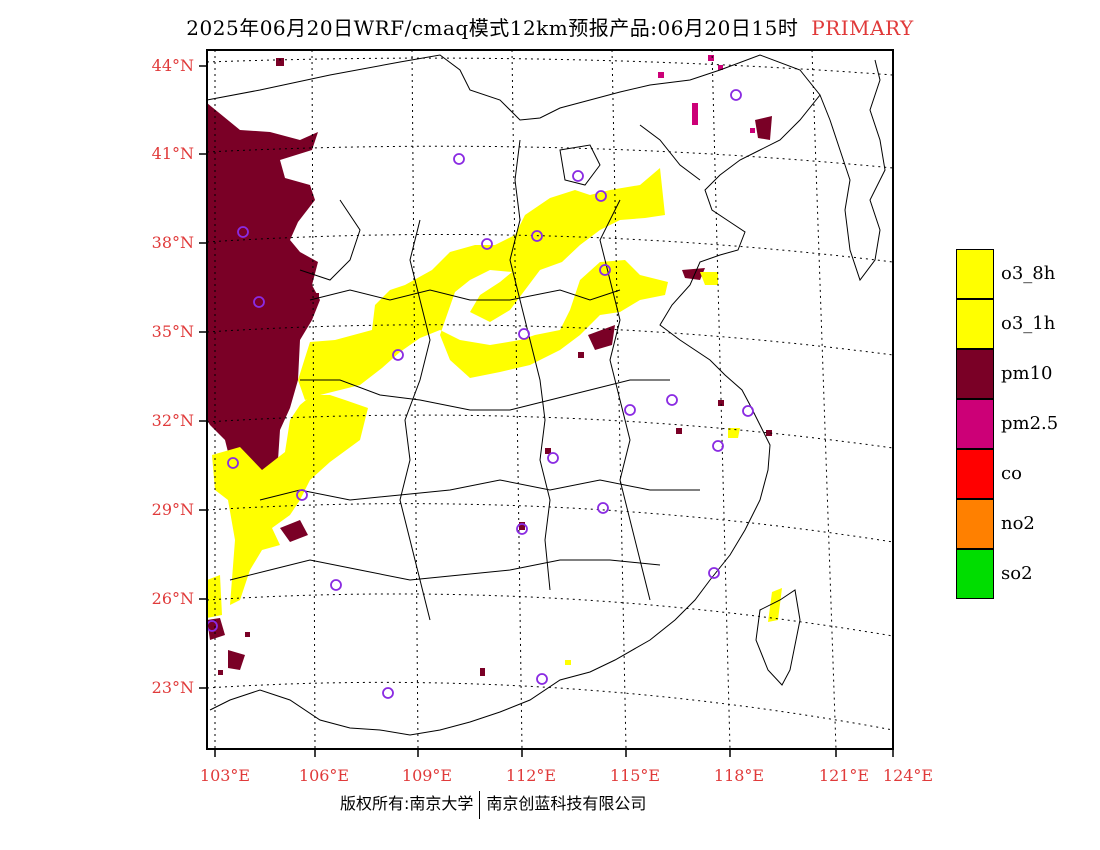 The width and height of the screenshot is (1100, 850). I want to click on copyright-footer: 版权所有:南京大学 南京创蓝科技有限公司, so click(493, 804).